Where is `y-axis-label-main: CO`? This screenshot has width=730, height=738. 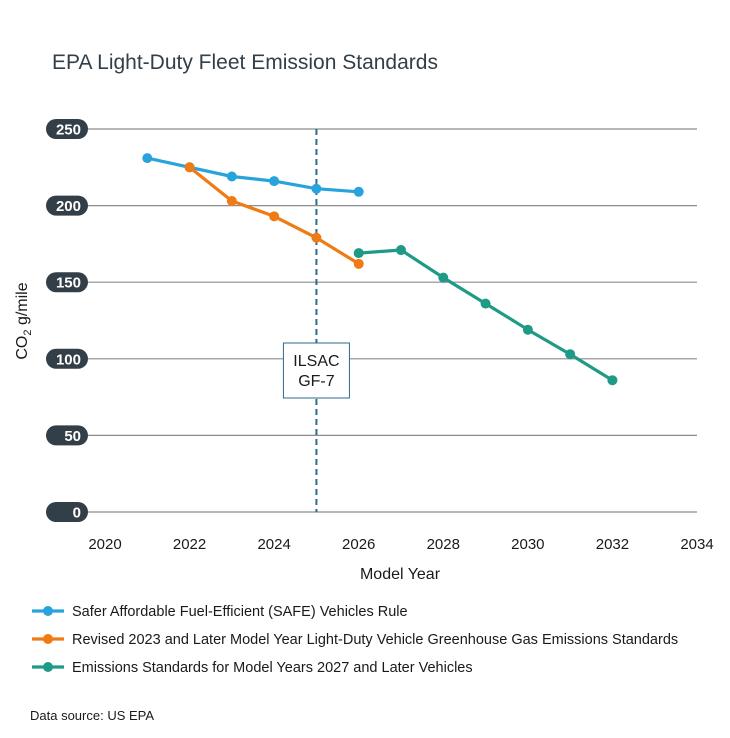 y-axis-label-main: CO is located at coordinates (22, 348).